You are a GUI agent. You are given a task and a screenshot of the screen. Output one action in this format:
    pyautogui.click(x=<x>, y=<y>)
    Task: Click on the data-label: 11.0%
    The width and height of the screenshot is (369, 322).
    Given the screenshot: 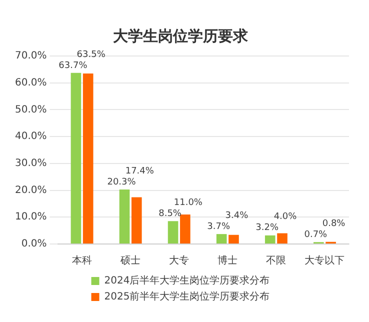 What is the action you would take?
    pyautogui.click(x=188, y=203)
    